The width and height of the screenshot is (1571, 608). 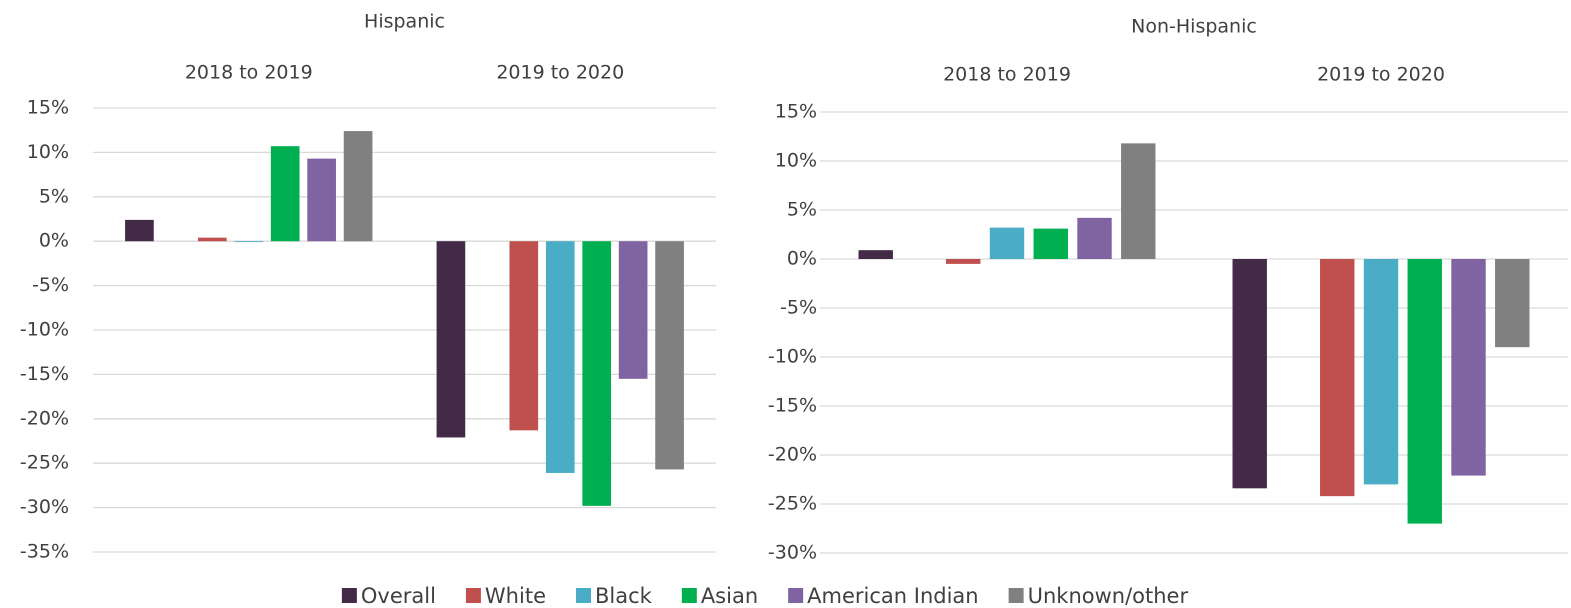 I want to click on legend-label: Unknown/other, so click(x=1108, y=596).